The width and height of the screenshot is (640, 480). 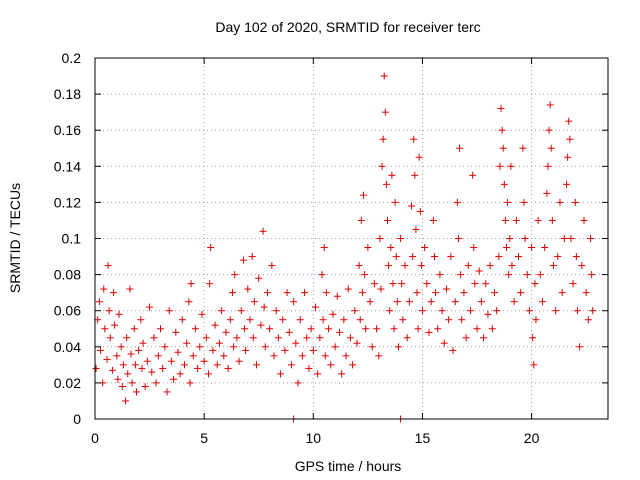 What do you see at coordinates (314, 438) in the screenshot?
I see `x-tick-label: 10` at bounding box center [314, 438].